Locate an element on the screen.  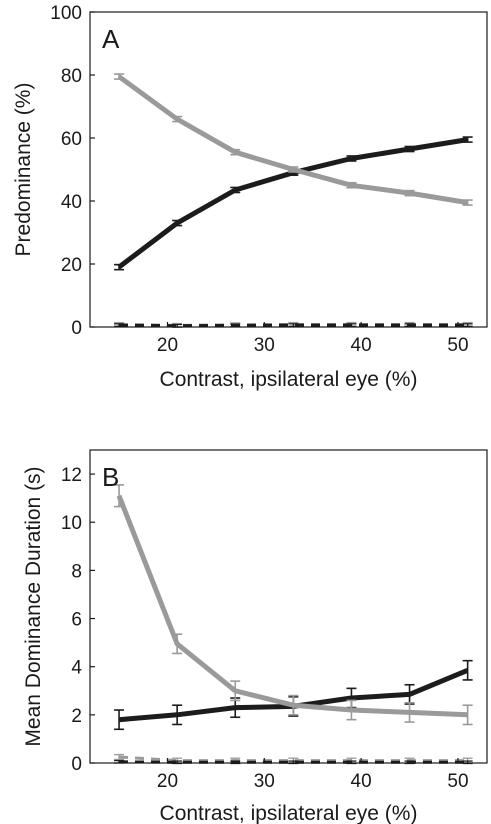
y-tick-label: 6 is located at coordinates (76, 620).